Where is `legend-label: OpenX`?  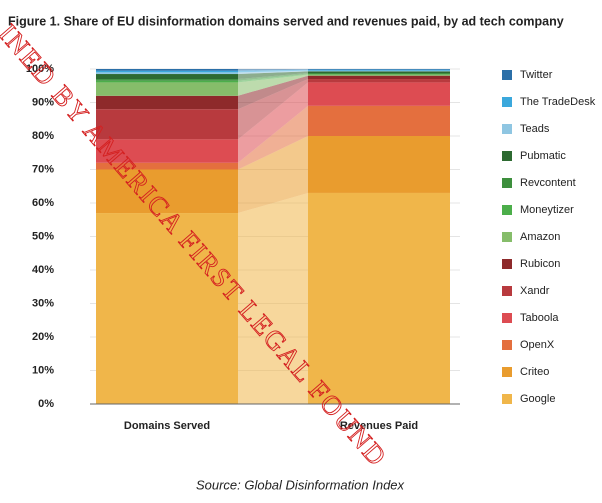
legend-label: OpenX is located at coordinates (537, 345).